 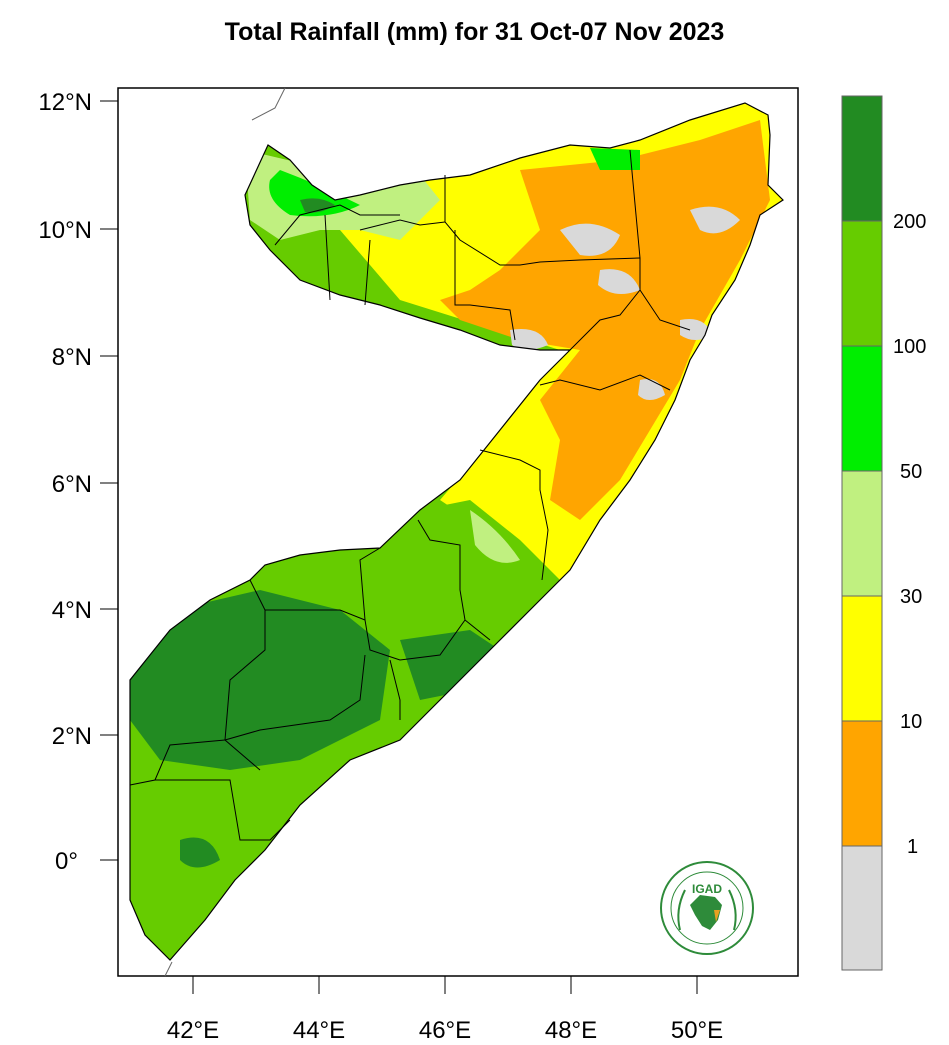 I want to click on x-tick-label: 42°E, so click(x=193, y=1030).